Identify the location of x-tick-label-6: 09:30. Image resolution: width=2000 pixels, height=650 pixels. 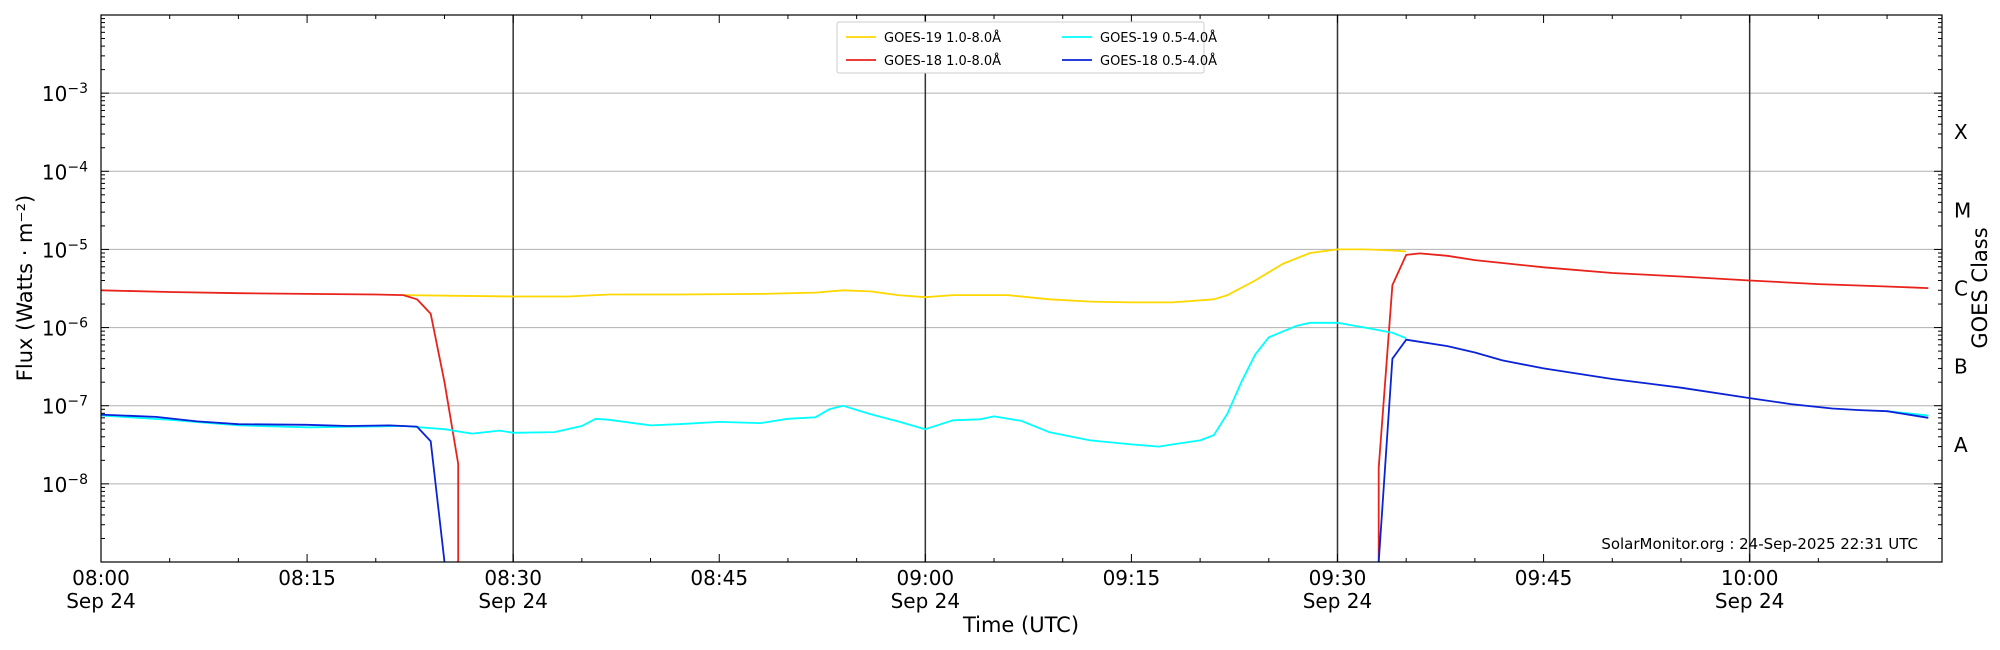
(1338, 578).